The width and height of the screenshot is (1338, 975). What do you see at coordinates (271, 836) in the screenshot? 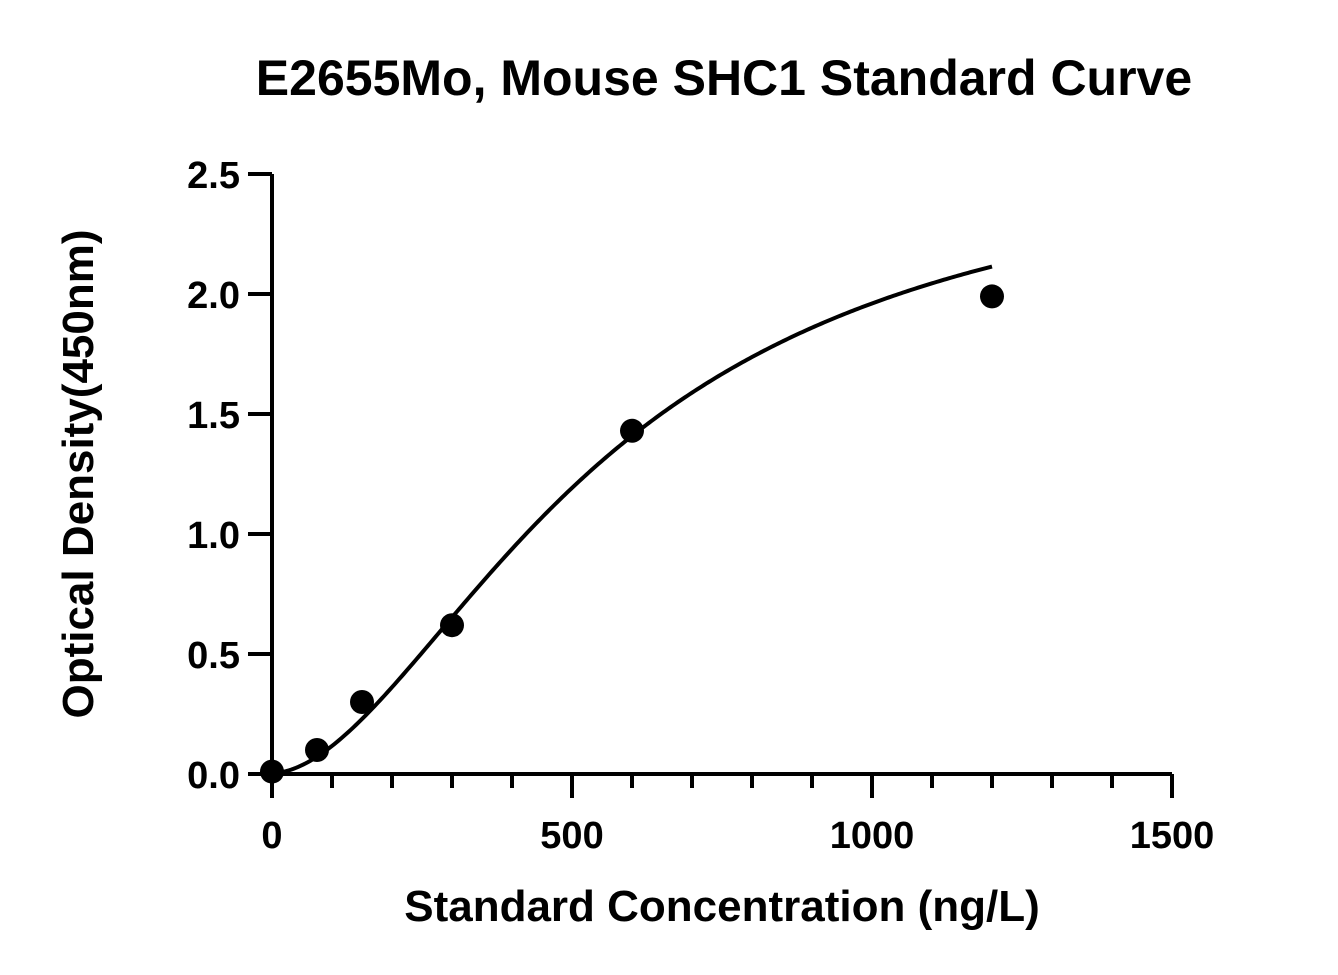
I see `x-tick-label: 0` at bounding box center [271, 836].